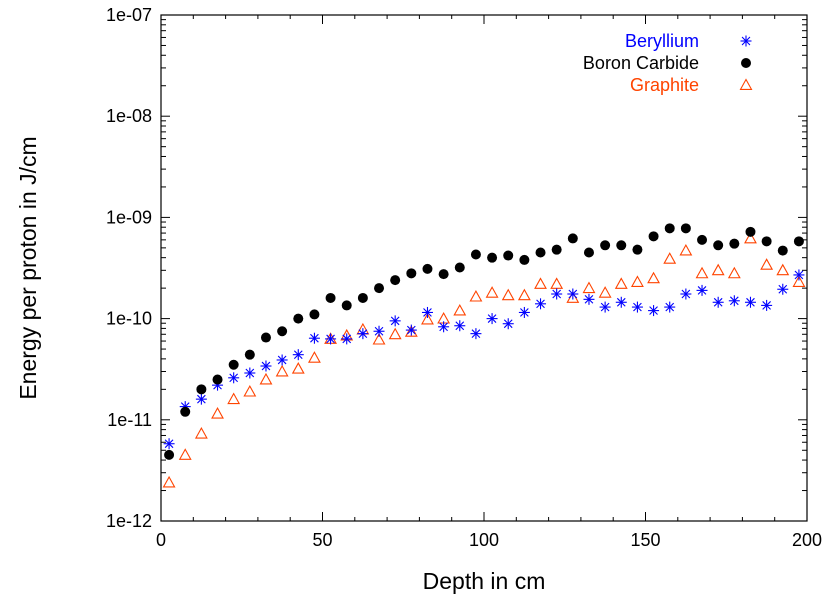 The image size is (832, 600). Describe the element at coordinates (484, 540) in the screenshot. I see `x-tick-label: 100` at that location.